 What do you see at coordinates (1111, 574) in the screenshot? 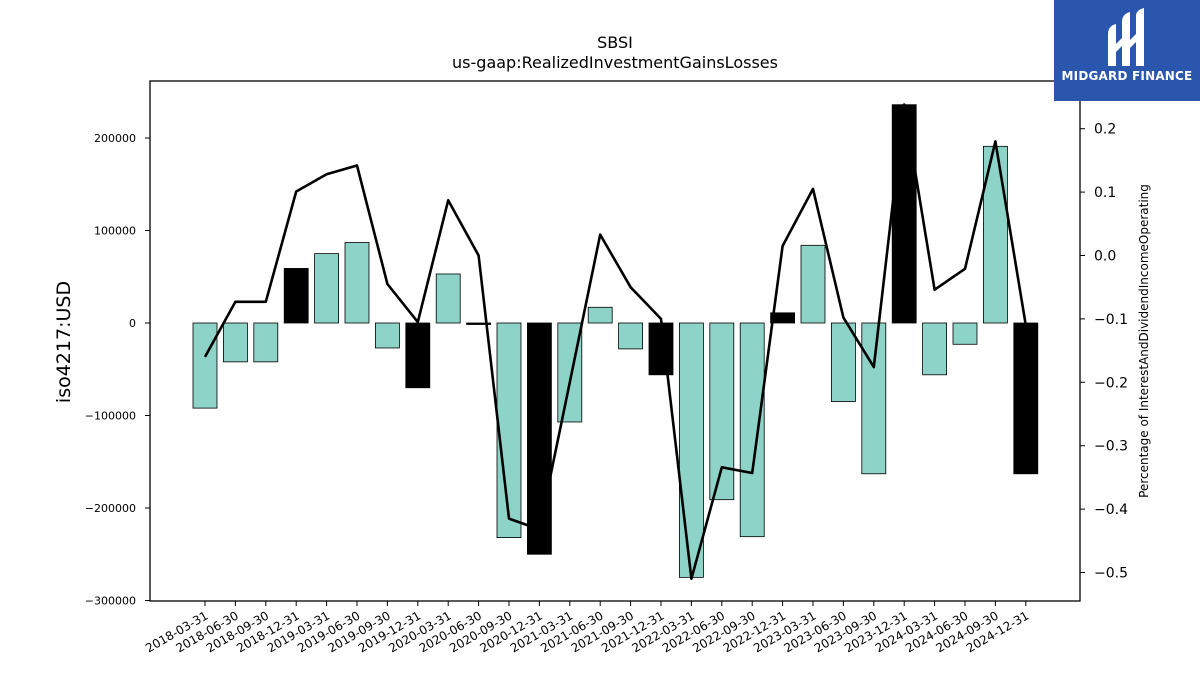
I see `y2-tick-label: −0.5` at bounding box center [1111, 574].